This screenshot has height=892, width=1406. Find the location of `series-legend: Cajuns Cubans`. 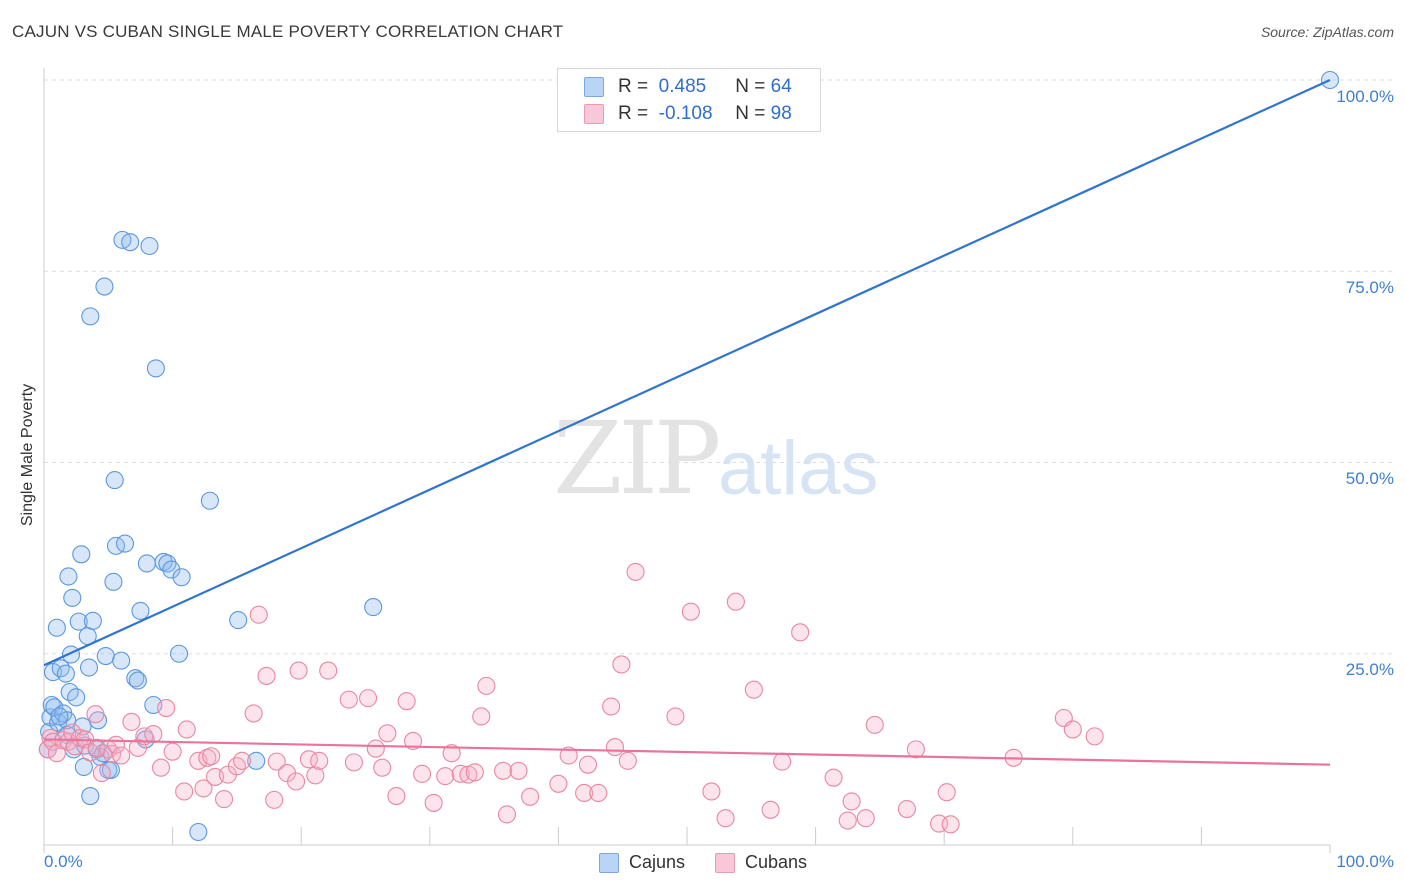

series-legend: Cajuns Cubans is located at coordinates (703, 862).